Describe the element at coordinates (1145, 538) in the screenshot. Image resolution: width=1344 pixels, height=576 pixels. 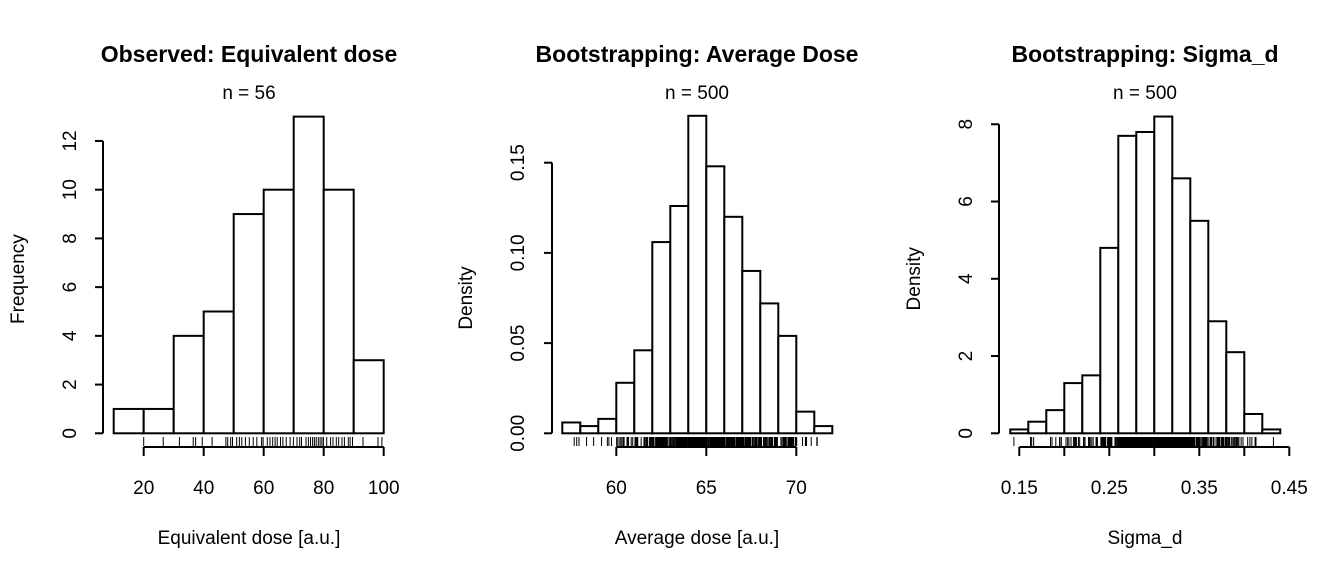
I see `x-axis-label: Sigma_d` at that location.